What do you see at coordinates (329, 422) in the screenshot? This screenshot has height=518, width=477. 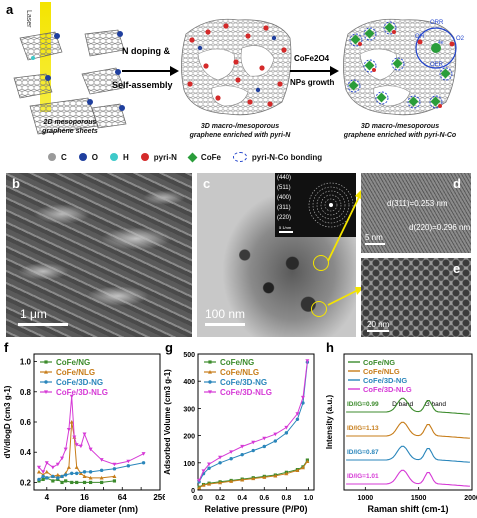 I see `y-axis-label: Intensity (a.u.)` at bounding box center [329, 422].